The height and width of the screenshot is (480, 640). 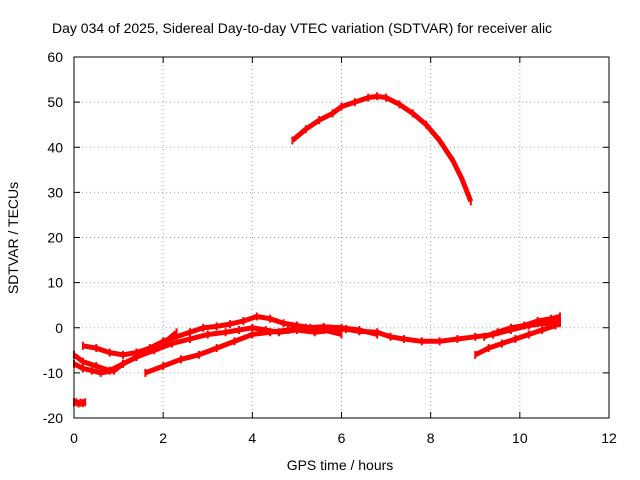 I want to click on y-tick-label: 20, so click(x=55, y=238).